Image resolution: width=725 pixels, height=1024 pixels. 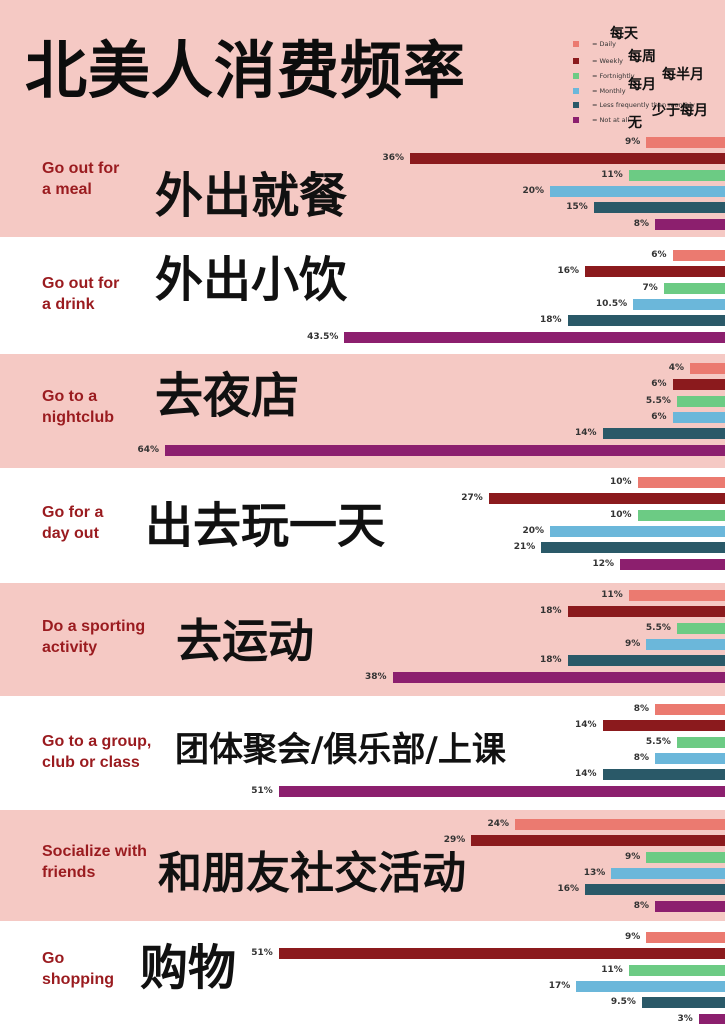 I want to click on data-label: 10.5%, so click(x=611, y=303).